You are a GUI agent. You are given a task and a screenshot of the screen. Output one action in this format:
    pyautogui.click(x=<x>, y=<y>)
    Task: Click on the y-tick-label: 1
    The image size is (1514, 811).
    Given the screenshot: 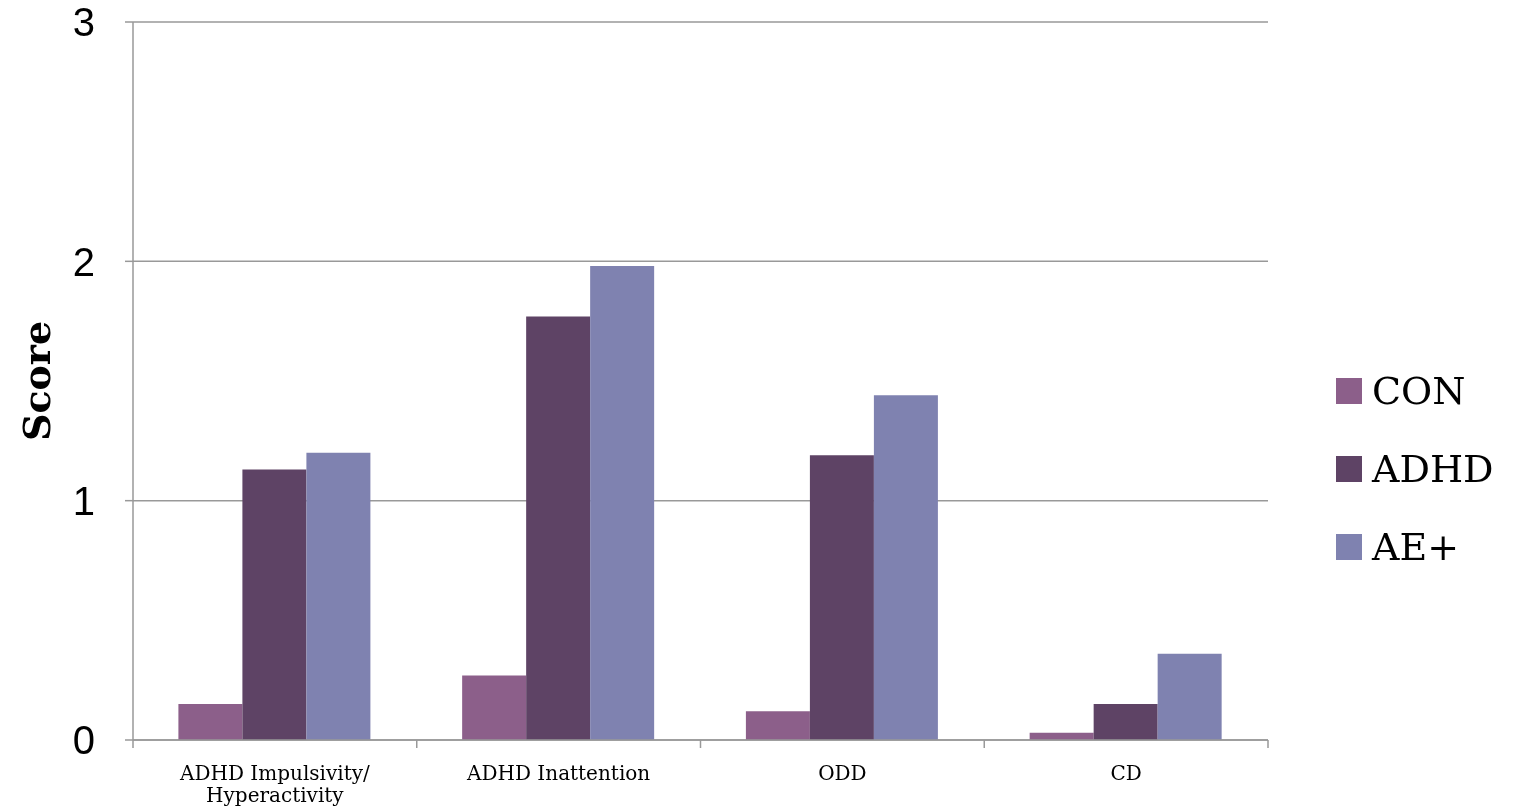 What is the action you would take?
    pyautogui.click(x=83, y=500)
    